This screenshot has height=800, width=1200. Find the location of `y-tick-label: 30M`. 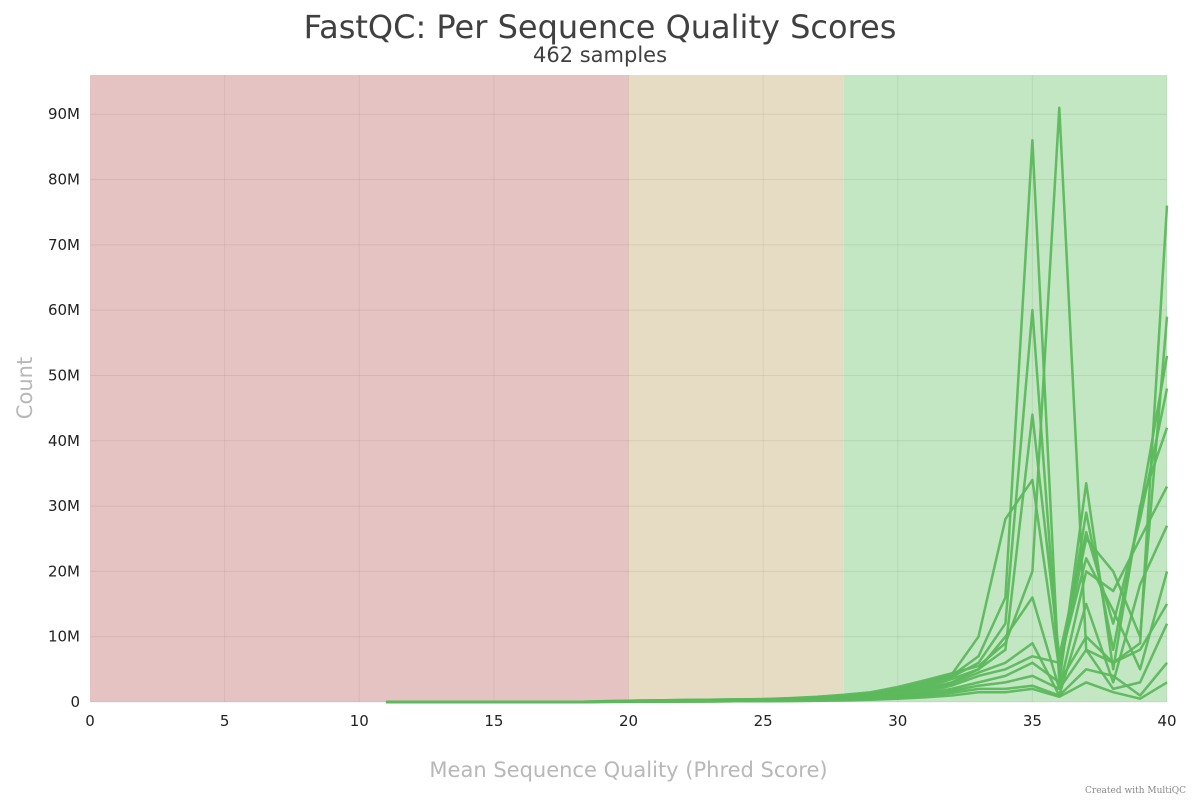

y-tick-label: 30M is located at coordinates (64, 506).